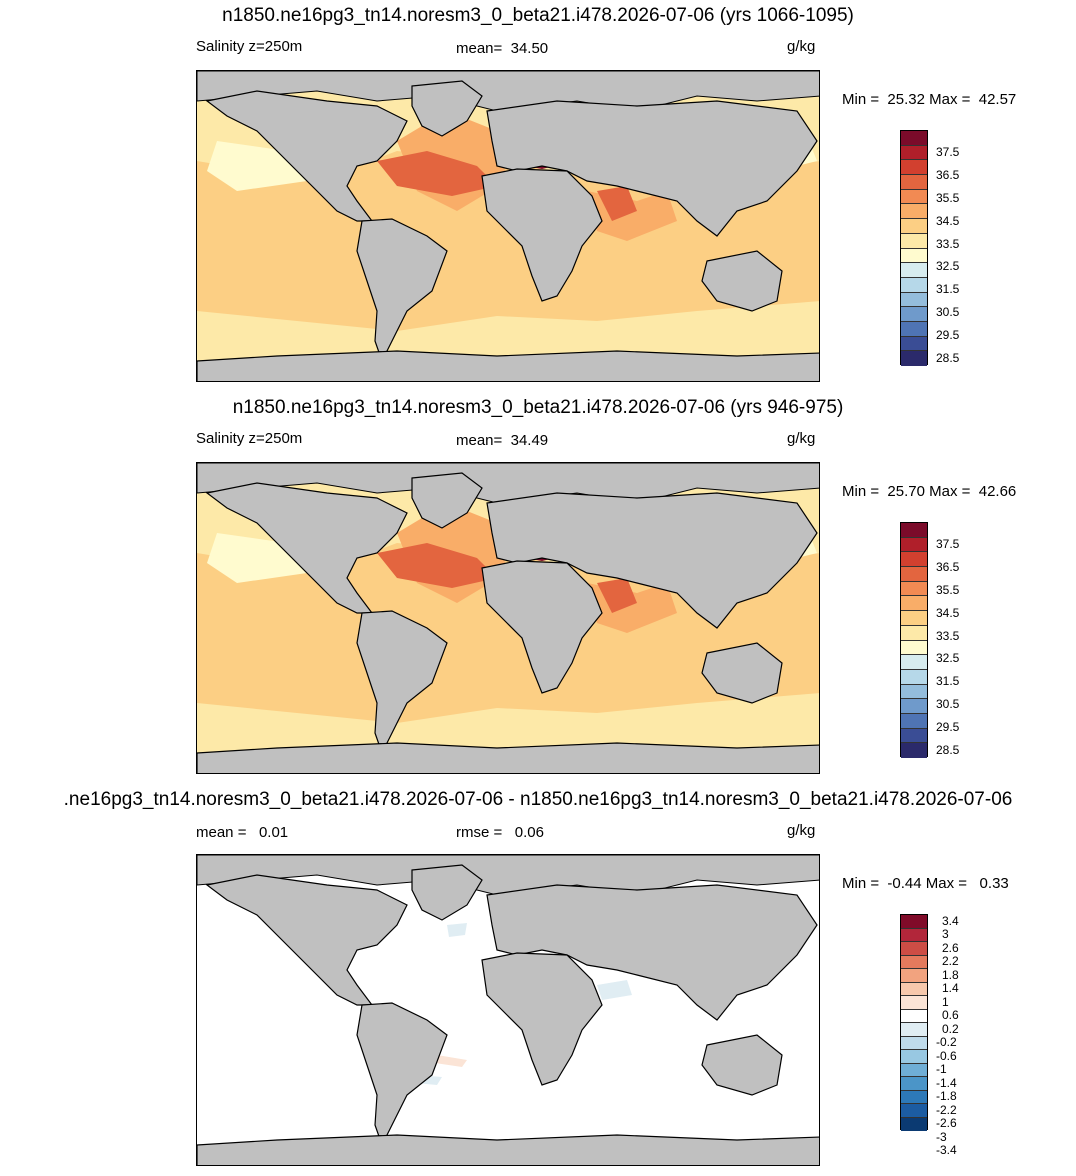 Image resolution: width=1076 pixels, height=1176 pixels. What do you see at coordinates (950, 961) in the screenshot?
I see `colorbar-tick-label: 2.2` at bounding box center [950, 961].